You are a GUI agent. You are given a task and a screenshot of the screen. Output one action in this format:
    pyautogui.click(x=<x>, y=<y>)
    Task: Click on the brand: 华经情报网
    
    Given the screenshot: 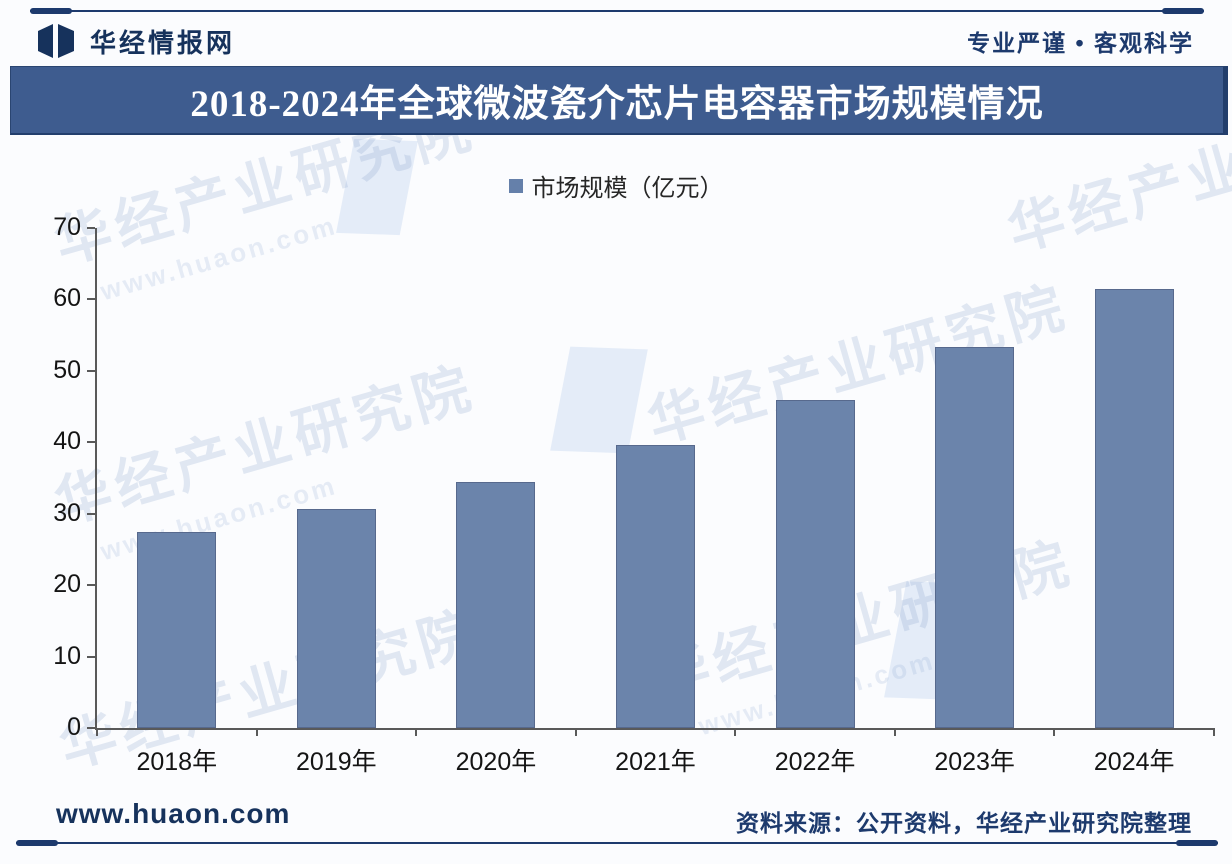 What is the action you would take?
    pyautogui.click(x=135, y=41)
    